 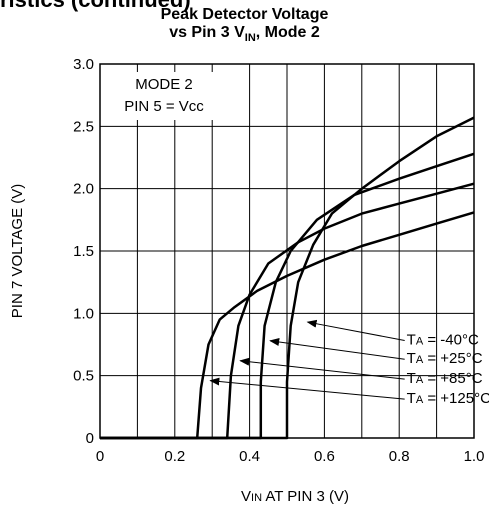 I want to click on y-tick-label: 0.5, so click(x=83, y=376).